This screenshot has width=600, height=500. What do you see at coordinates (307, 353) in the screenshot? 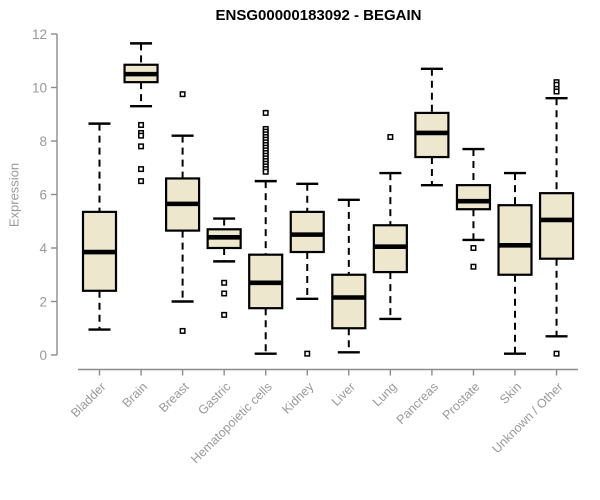
I see `outlier-kidney` at bounding box center [307, 353].